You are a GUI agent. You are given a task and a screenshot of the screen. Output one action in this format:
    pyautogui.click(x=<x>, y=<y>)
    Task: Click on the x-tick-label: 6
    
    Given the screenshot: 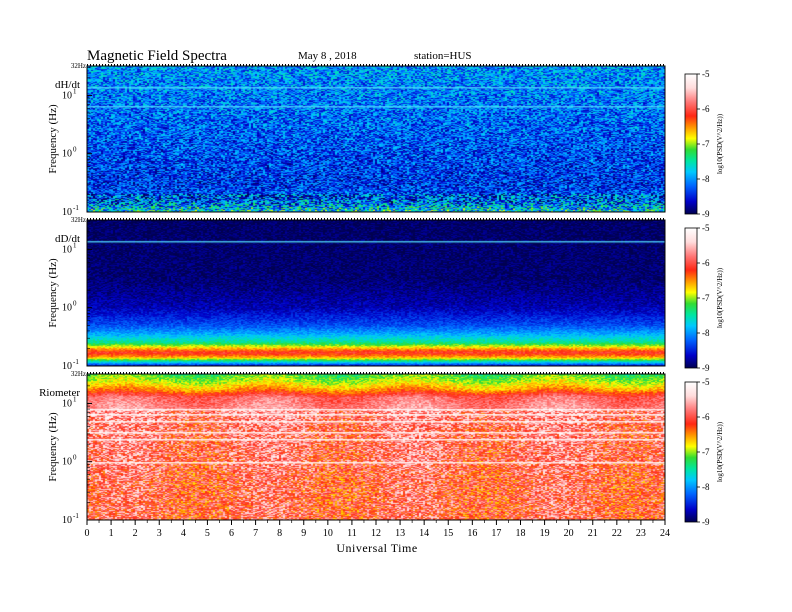 What is the action you would take?
    pyautogui.click(x=231, y=533)
    